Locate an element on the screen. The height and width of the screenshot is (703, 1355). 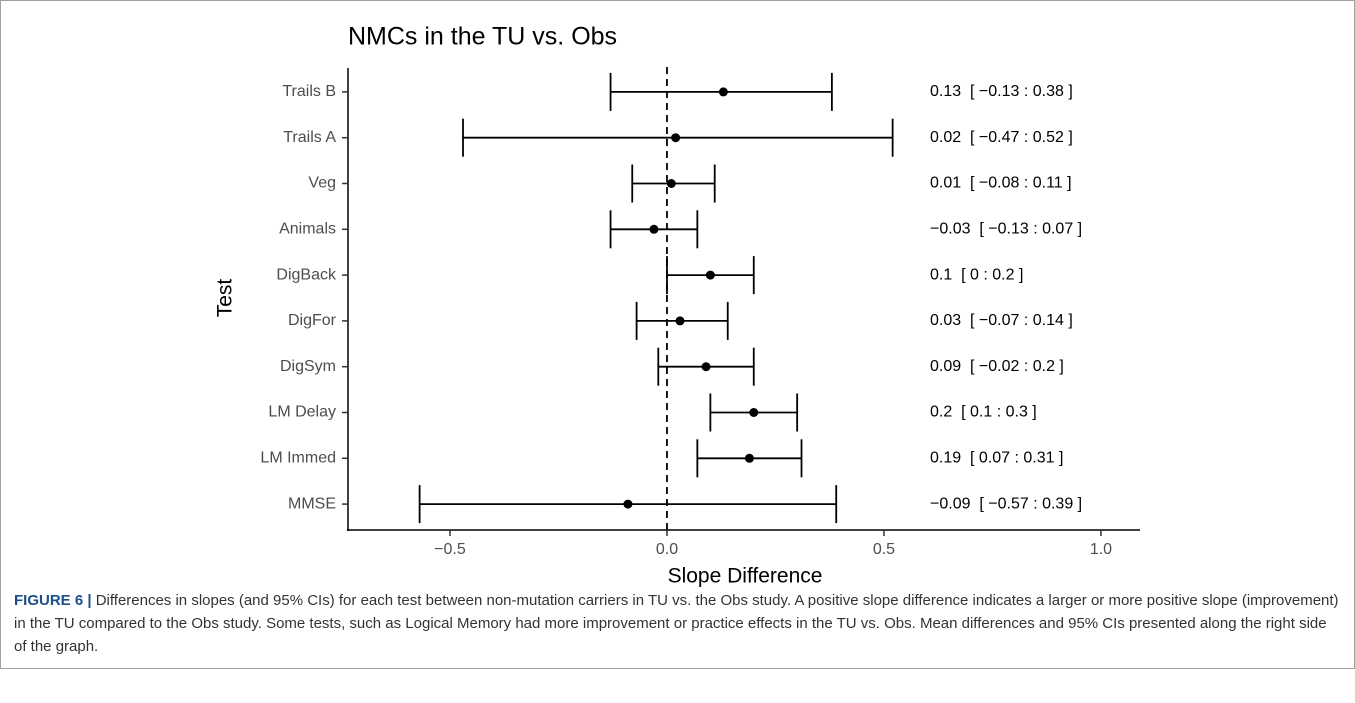
y-tick-label: Veg is located at coordinates (322, 183).